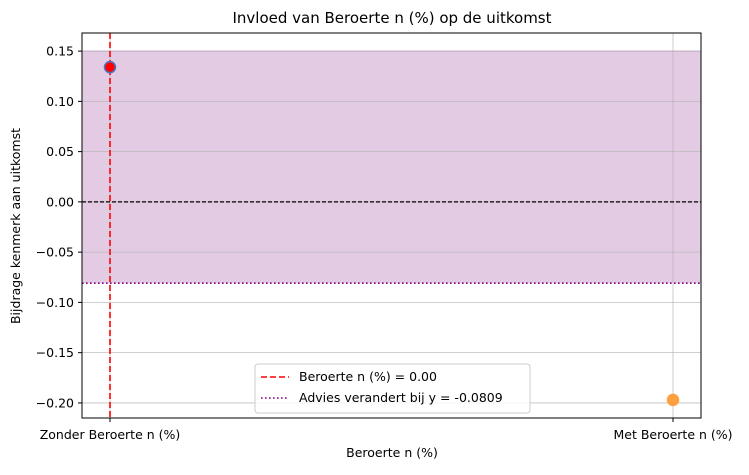 This screenshot has height=475, width=749. What do you see at coordinates (401, 397) in the screenshot?
I see `legend-label-threshold-line: Advies verandert bij y = -0.0809` at bounding box center [401, 397].